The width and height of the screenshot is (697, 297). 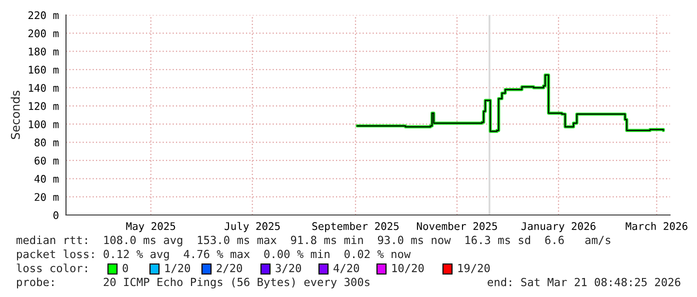 I want to click on y-tick-label: 180 m, so click(x=43, y=52).